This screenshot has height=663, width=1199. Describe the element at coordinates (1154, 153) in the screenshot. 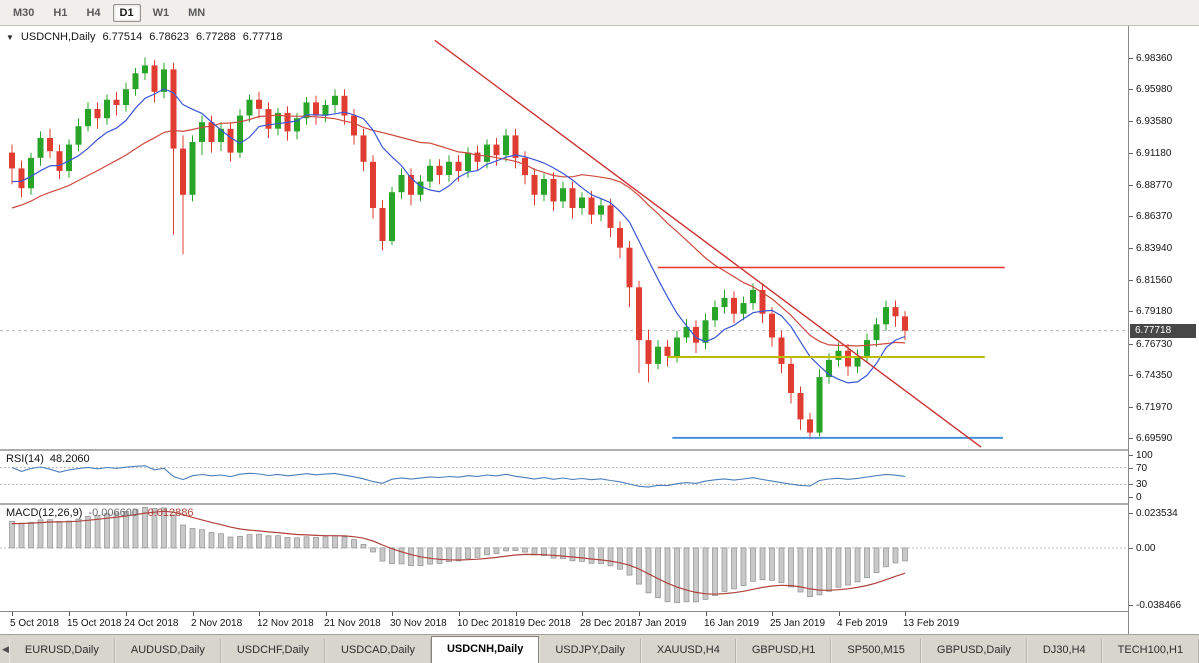

I see `price-axis-label: 6.91180` at that location.